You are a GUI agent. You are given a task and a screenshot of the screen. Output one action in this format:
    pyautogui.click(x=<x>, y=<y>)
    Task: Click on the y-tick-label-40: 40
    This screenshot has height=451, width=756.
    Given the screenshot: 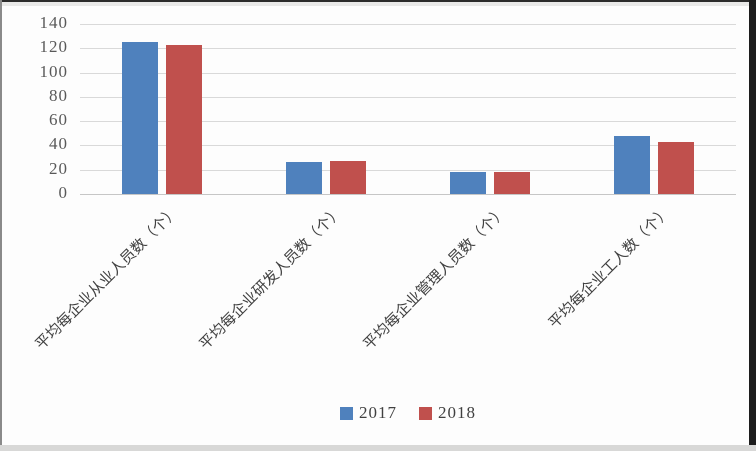 What is the action you would take?
    pyautogui.click(x=58, y=144)
    